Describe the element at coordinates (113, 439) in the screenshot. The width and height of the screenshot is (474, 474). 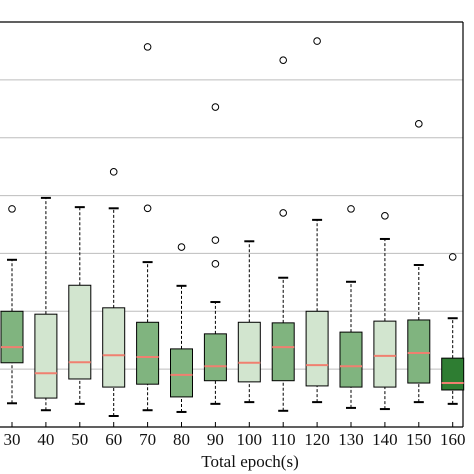
I see `x-tick-label: 60` at that location.